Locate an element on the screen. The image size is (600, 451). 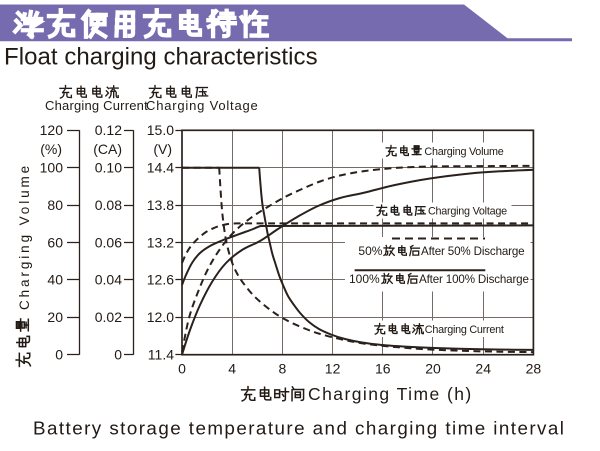
svg-text: (V) is located at coordinates (162, 149).